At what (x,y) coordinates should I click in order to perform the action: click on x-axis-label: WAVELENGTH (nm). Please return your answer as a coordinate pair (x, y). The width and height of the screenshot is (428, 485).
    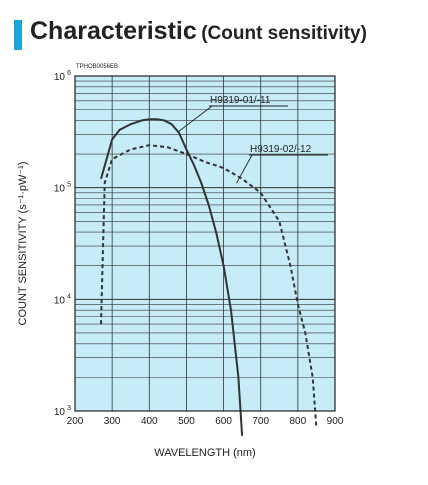
    Looking at the image, I should click on (204, 453).